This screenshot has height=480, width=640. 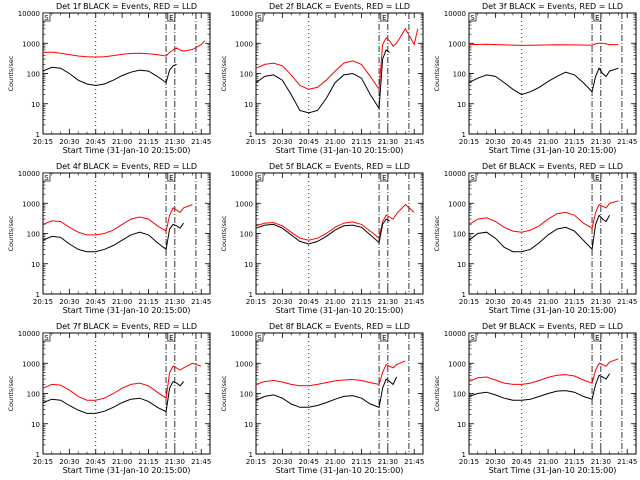 What do you see at coordinates (552, 6) in the screenshot?
I see `panel-title: Det 3f BLACK = Events, RED = LLD` at bounding box center [552, 6].